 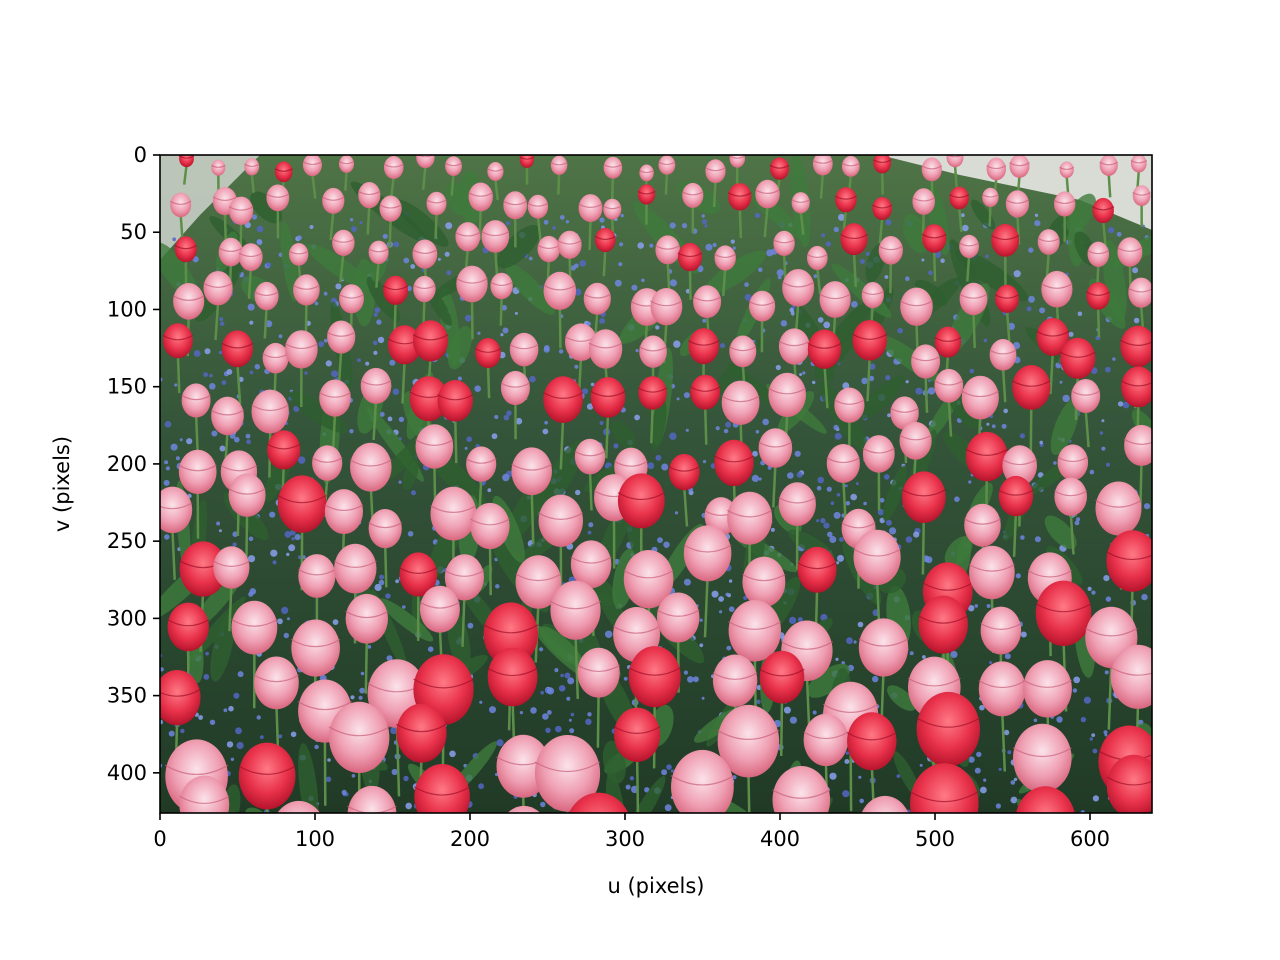 I want to click on y-tick-label: 150, so click(x=127, y=387).